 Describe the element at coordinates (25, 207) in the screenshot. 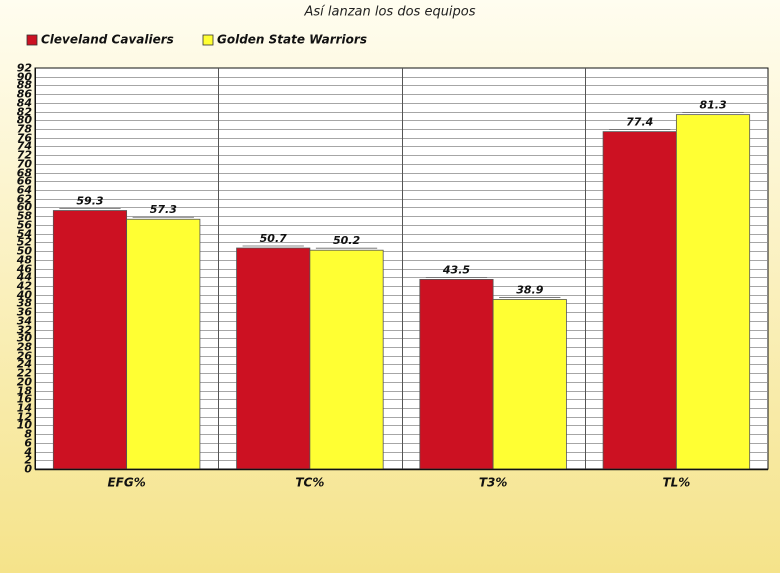

I see `y-tick-label: 60` at that location.